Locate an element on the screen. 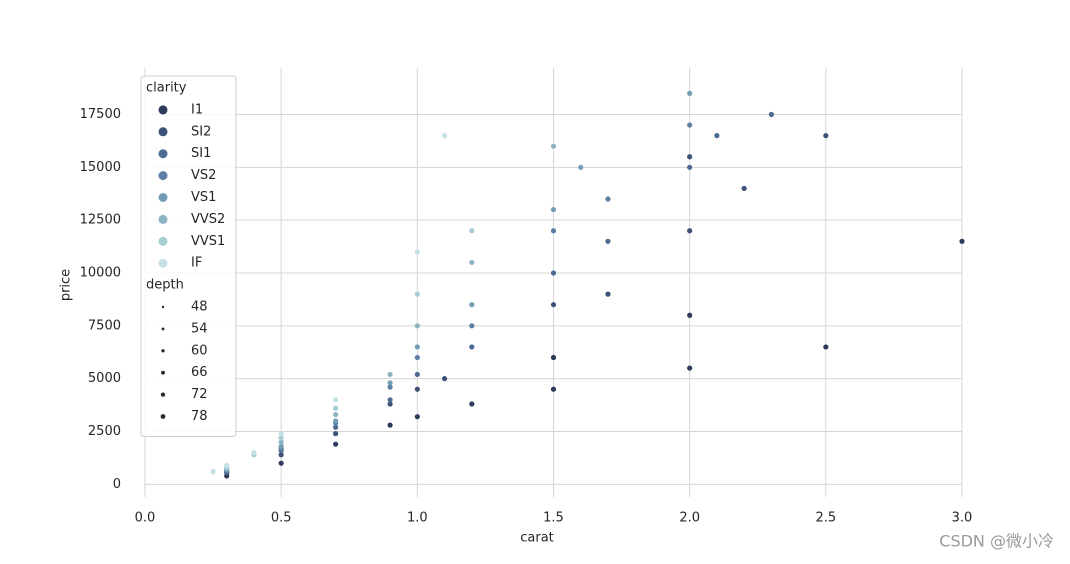 The image size is (1070, 564). x-tick-label: 0.0 is located at coordinates (145, 518).